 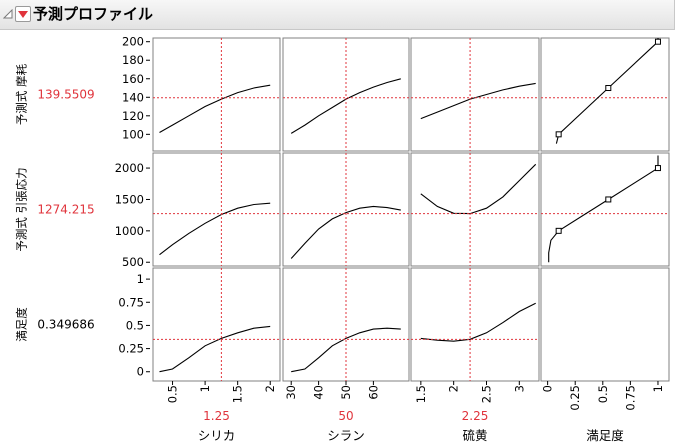 I want to click on factor-current-value: 1.25, so click(x=216, y=416).